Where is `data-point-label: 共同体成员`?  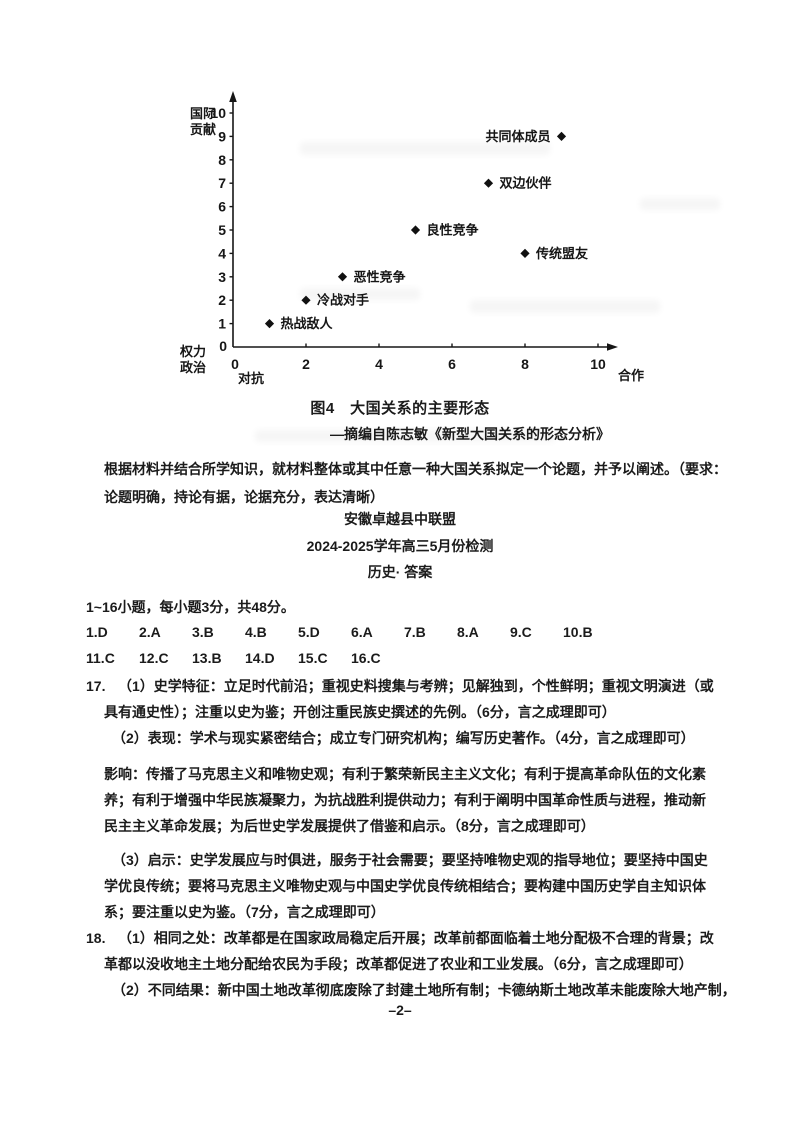 data-point-label: 共同体成员 is located at coordinates (517, 136).